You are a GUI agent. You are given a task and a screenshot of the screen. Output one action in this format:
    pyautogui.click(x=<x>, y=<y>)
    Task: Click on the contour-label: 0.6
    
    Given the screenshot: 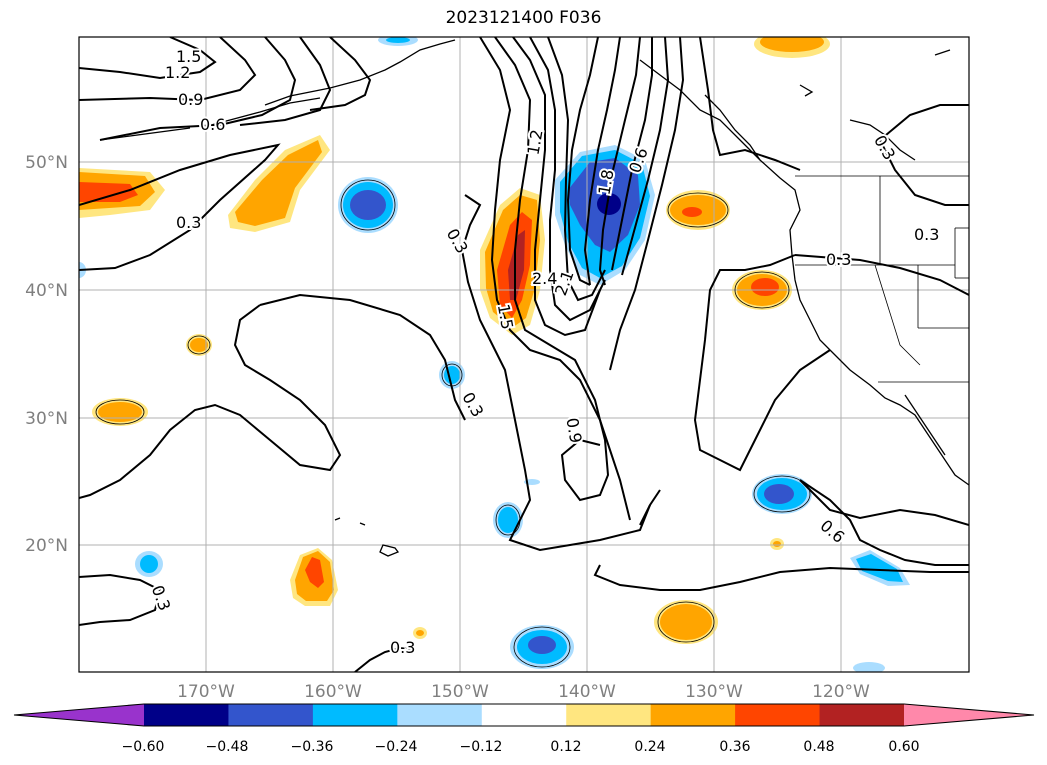 What is the action you would take?
    pyautogui.click(x=212, y=124)
    